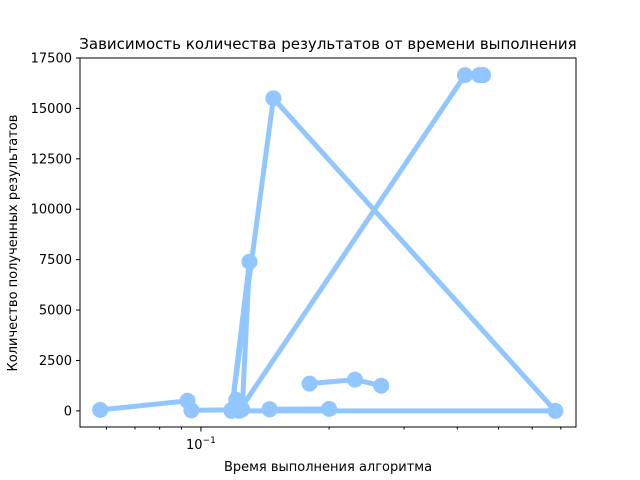 The height and width of the screenshot is (480, 640). What do you see at coordinates (51, 210) in the screenshot?
I see `y-tick-label: 10000` at bounding box center [51, 210].